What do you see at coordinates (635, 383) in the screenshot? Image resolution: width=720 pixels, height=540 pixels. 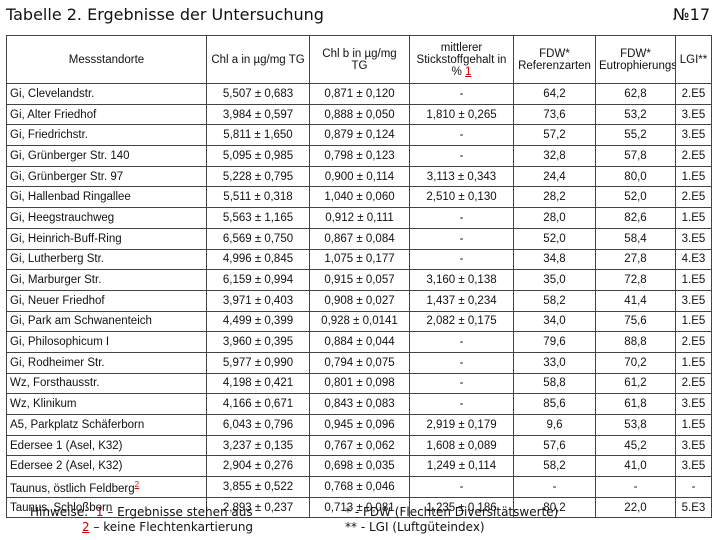 I see `cell-fdw-eutroph: 61,2` at bounding box center [635, 383].